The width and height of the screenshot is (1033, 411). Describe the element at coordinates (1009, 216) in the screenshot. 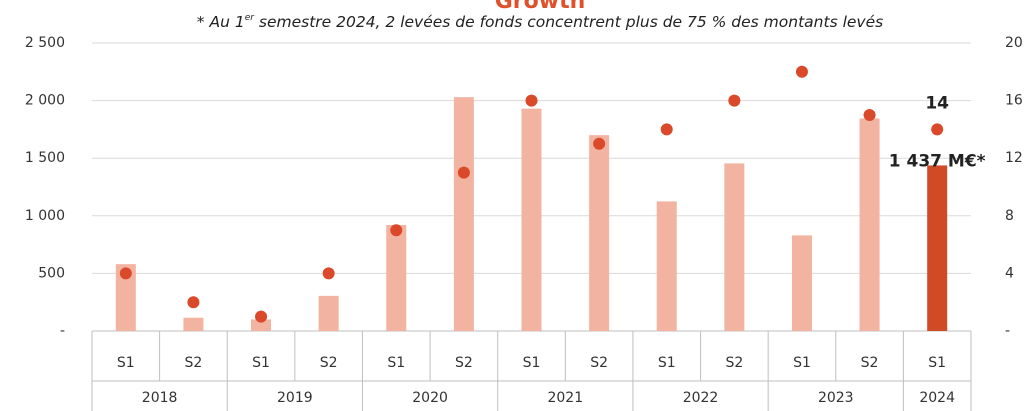

I see `y2-tick-label: 8` at that location.